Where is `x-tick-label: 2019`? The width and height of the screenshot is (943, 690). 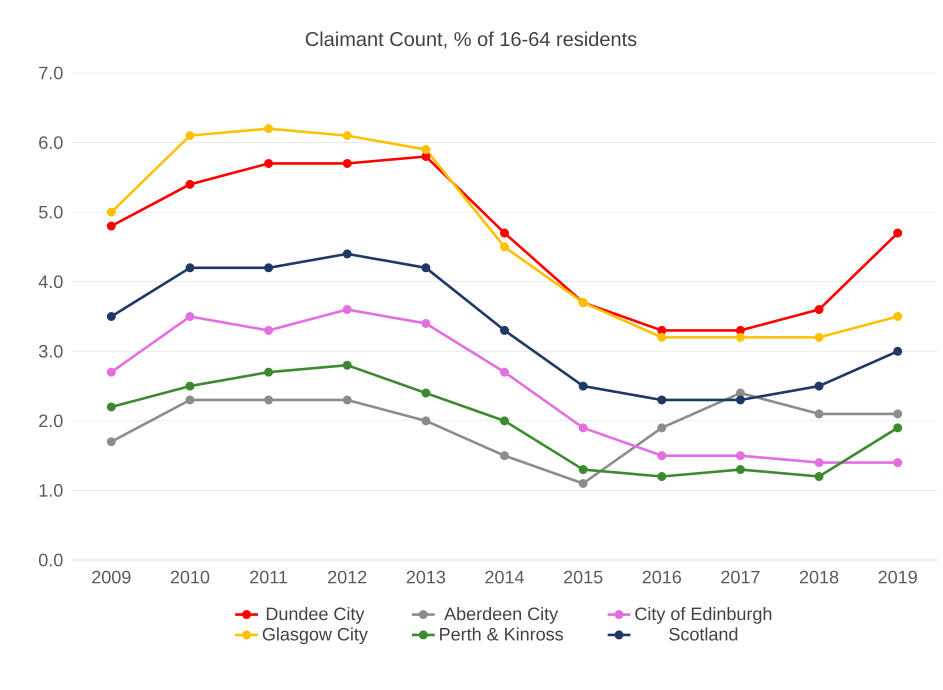
x-tick-label: 2019 is located at coordinates (897, 577).